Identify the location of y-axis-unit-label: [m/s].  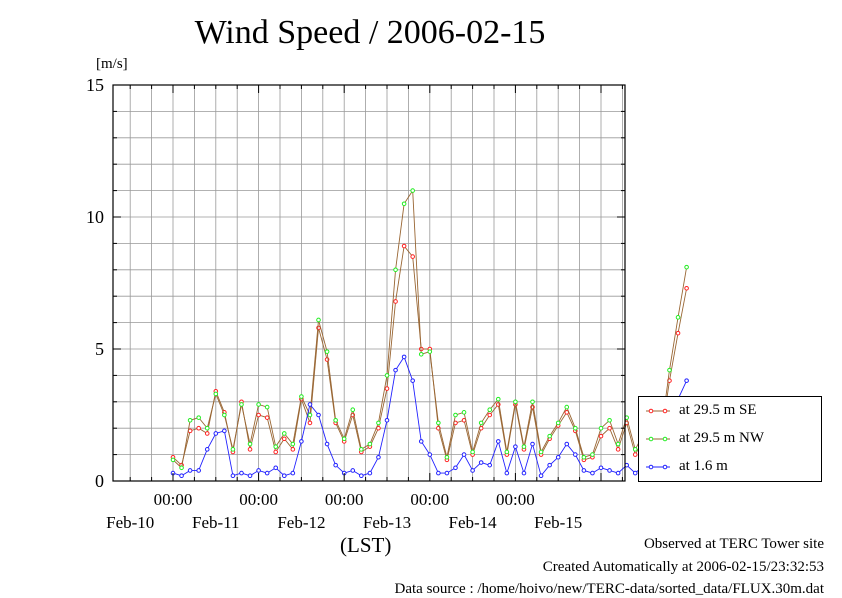
(112, 64).